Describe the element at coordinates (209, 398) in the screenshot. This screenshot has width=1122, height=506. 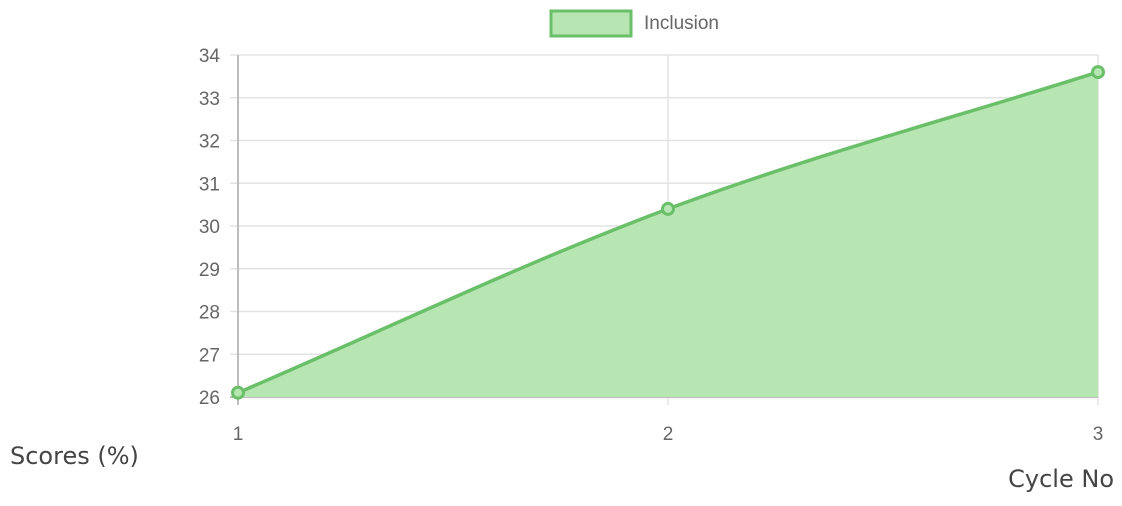
I see `y-tick-label: 26` at that location.